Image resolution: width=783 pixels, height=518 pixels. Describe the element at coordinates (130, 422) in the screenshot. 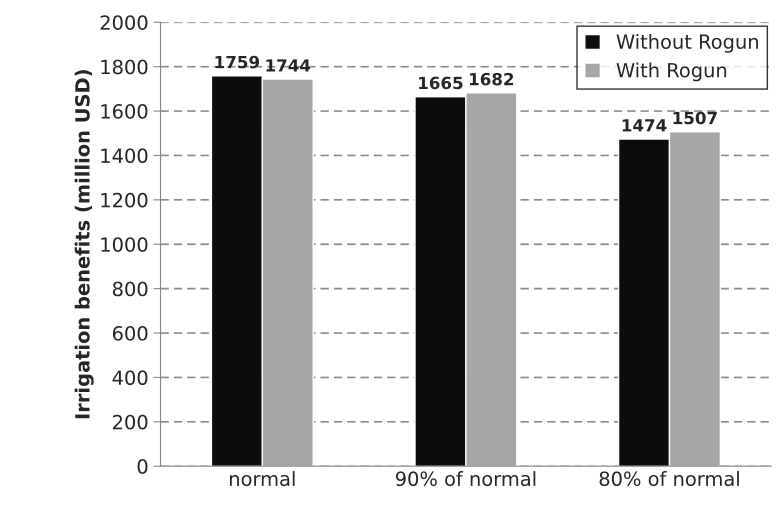

I see `y-tick-label: 200` at that location.